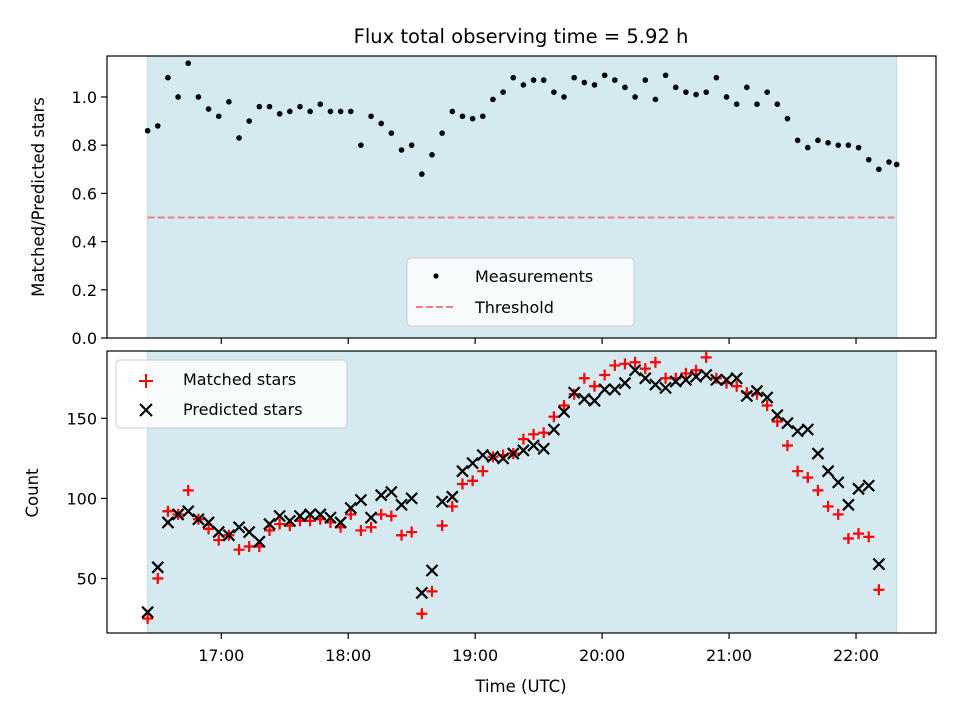 The height and width of the screenshot is (720, 960). Describe the element at coordinates (84, 290) in the screenshot. I see `y-tick-label: 0.2` at that location.